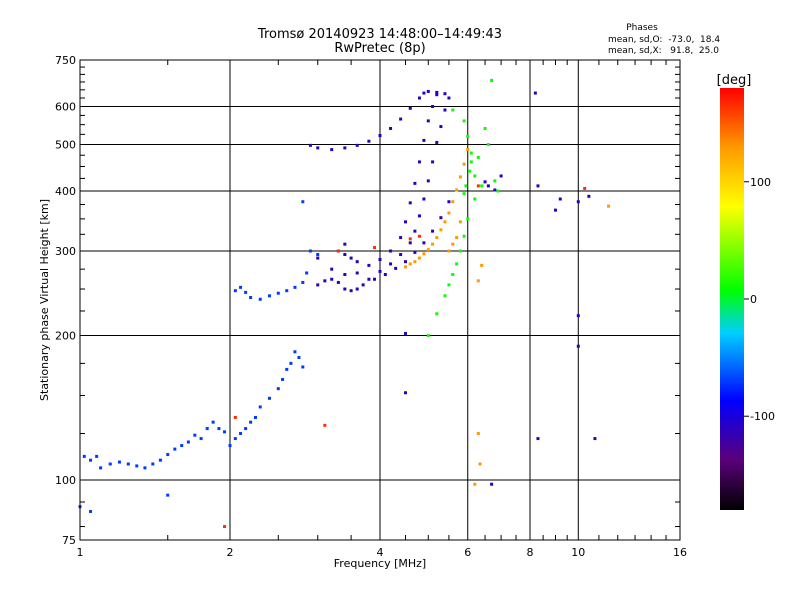 Image resolution: width=800 pixels, height=600 pixels. What do you see at coordinates (530, 552) in the screenshot?
I see `x-tick-label: 8` at bounding box center [530, 552].